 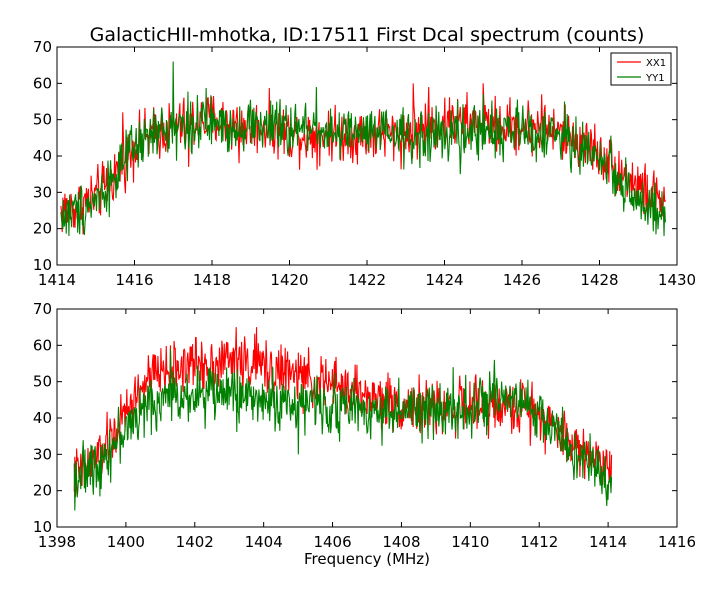 I want to click on x-tick-label: 1418, so click(x=212, y=280).